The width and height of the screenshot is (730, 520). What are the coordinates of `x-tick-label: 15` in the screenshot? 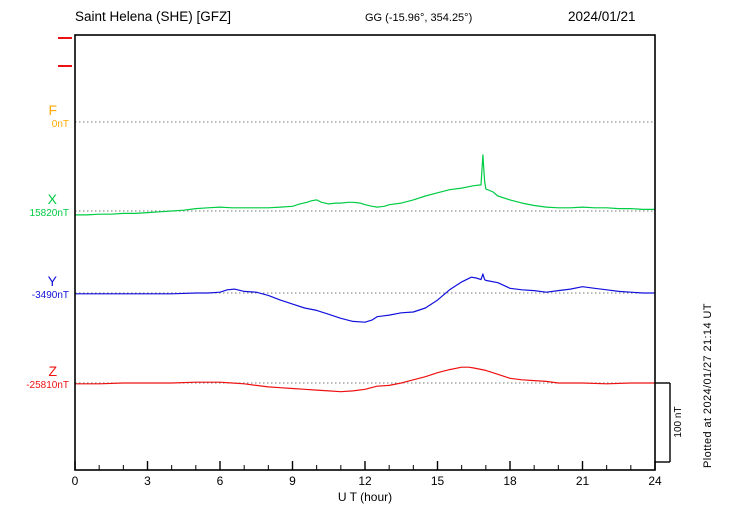 It's located at (437, 481).